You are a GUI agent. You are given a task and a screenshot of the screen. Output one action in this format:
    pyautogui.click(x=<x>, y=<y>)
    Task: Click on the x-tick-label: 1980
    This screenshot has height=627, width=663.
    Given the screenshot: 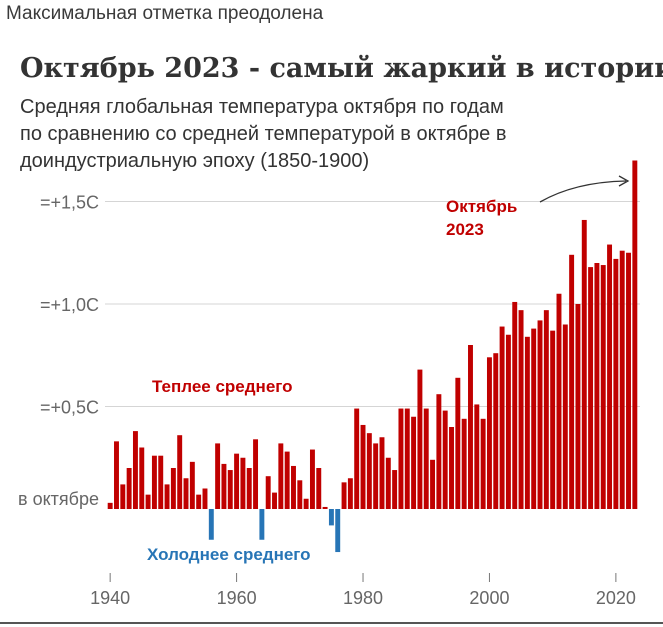 What is the action you would take?
    pyautogui.click(x=363, y=598)
    